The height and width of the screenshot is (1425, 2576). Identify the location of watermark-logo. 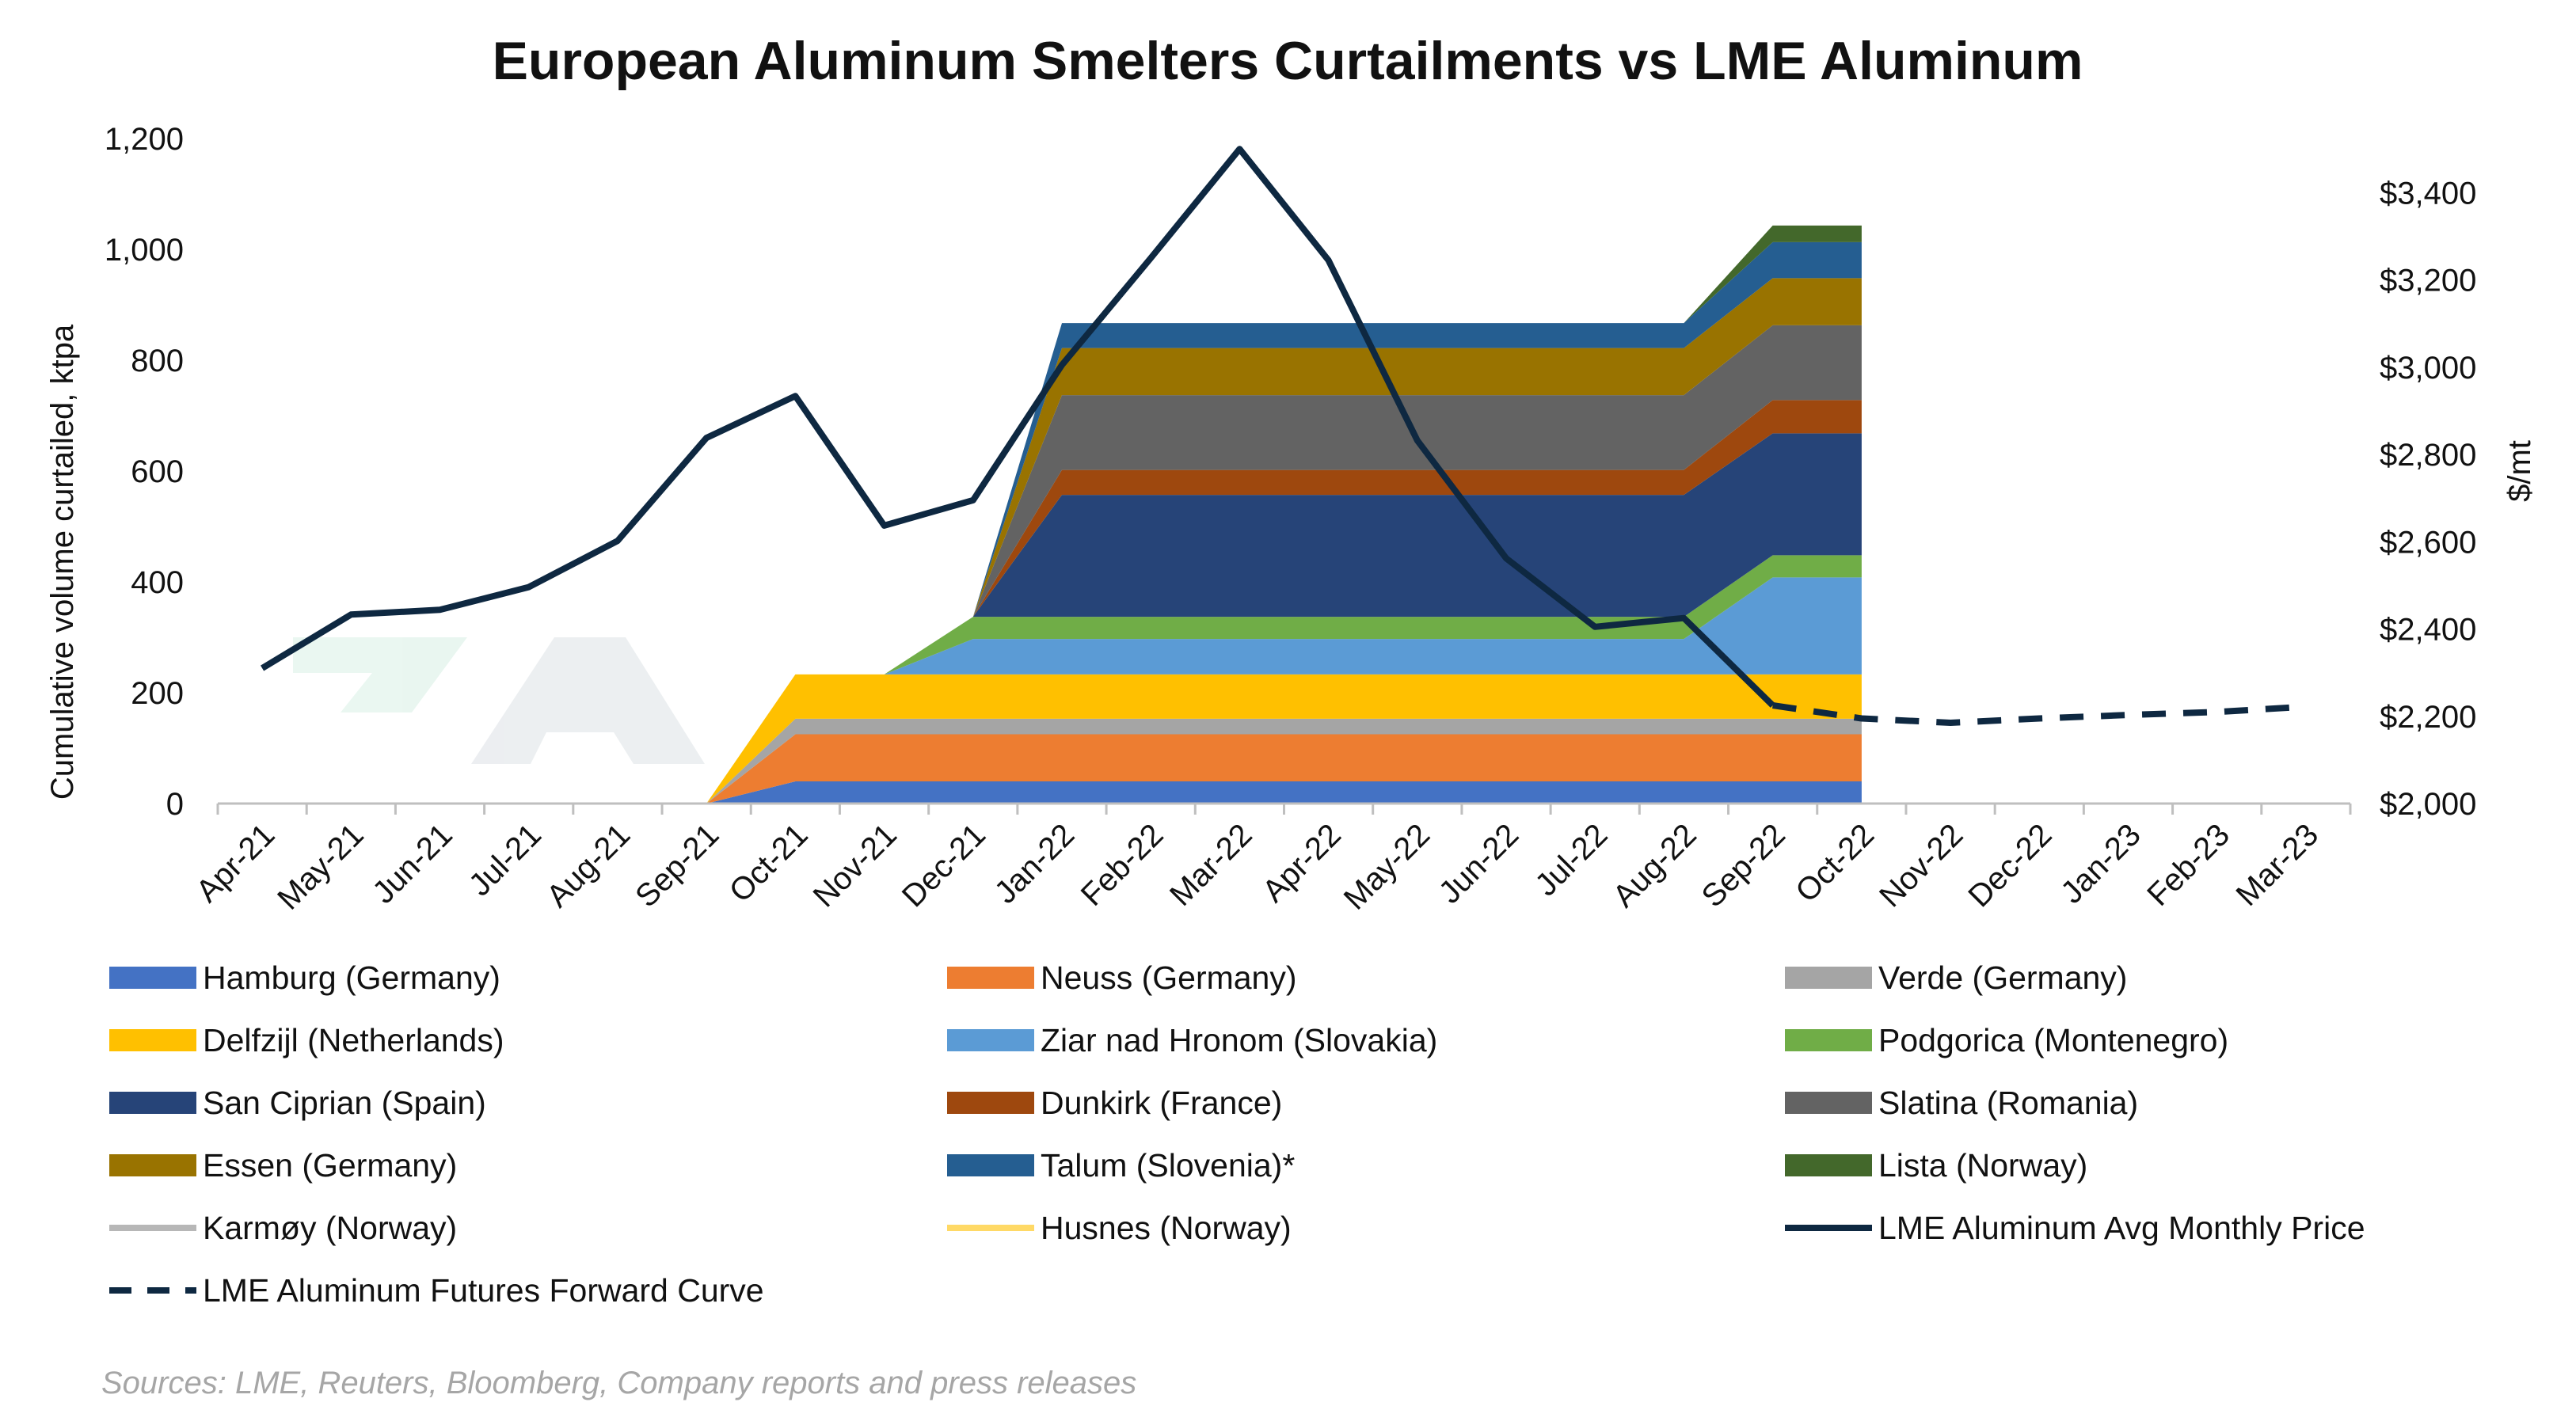
(499, 700).